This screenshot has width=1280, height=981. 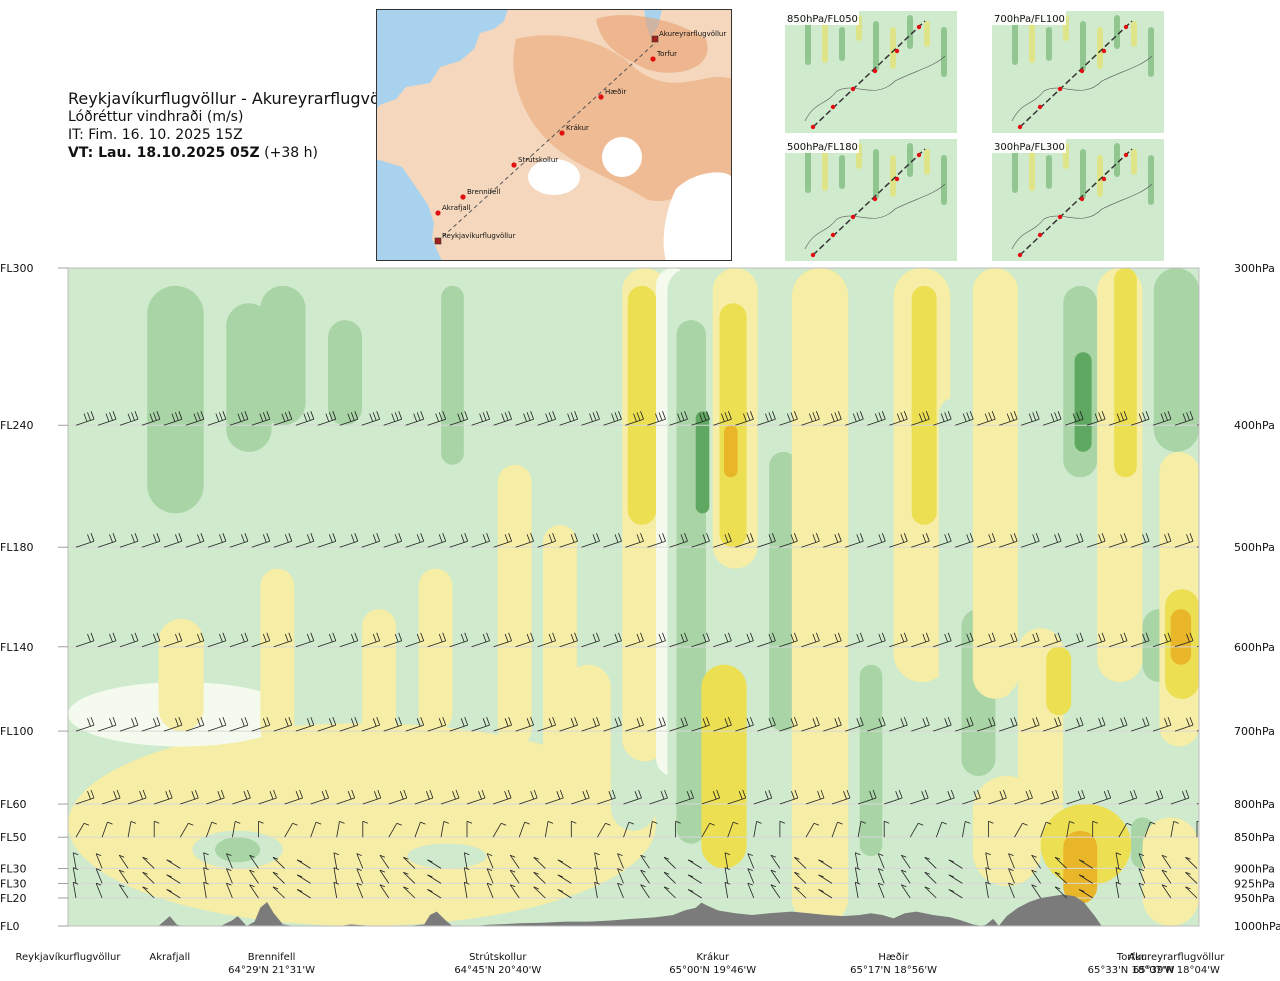 What do you see at coordinates (1254, 731) in the screenshot?
I see `right-axis-label: 700hPa` at bounding box center [1254, 731].